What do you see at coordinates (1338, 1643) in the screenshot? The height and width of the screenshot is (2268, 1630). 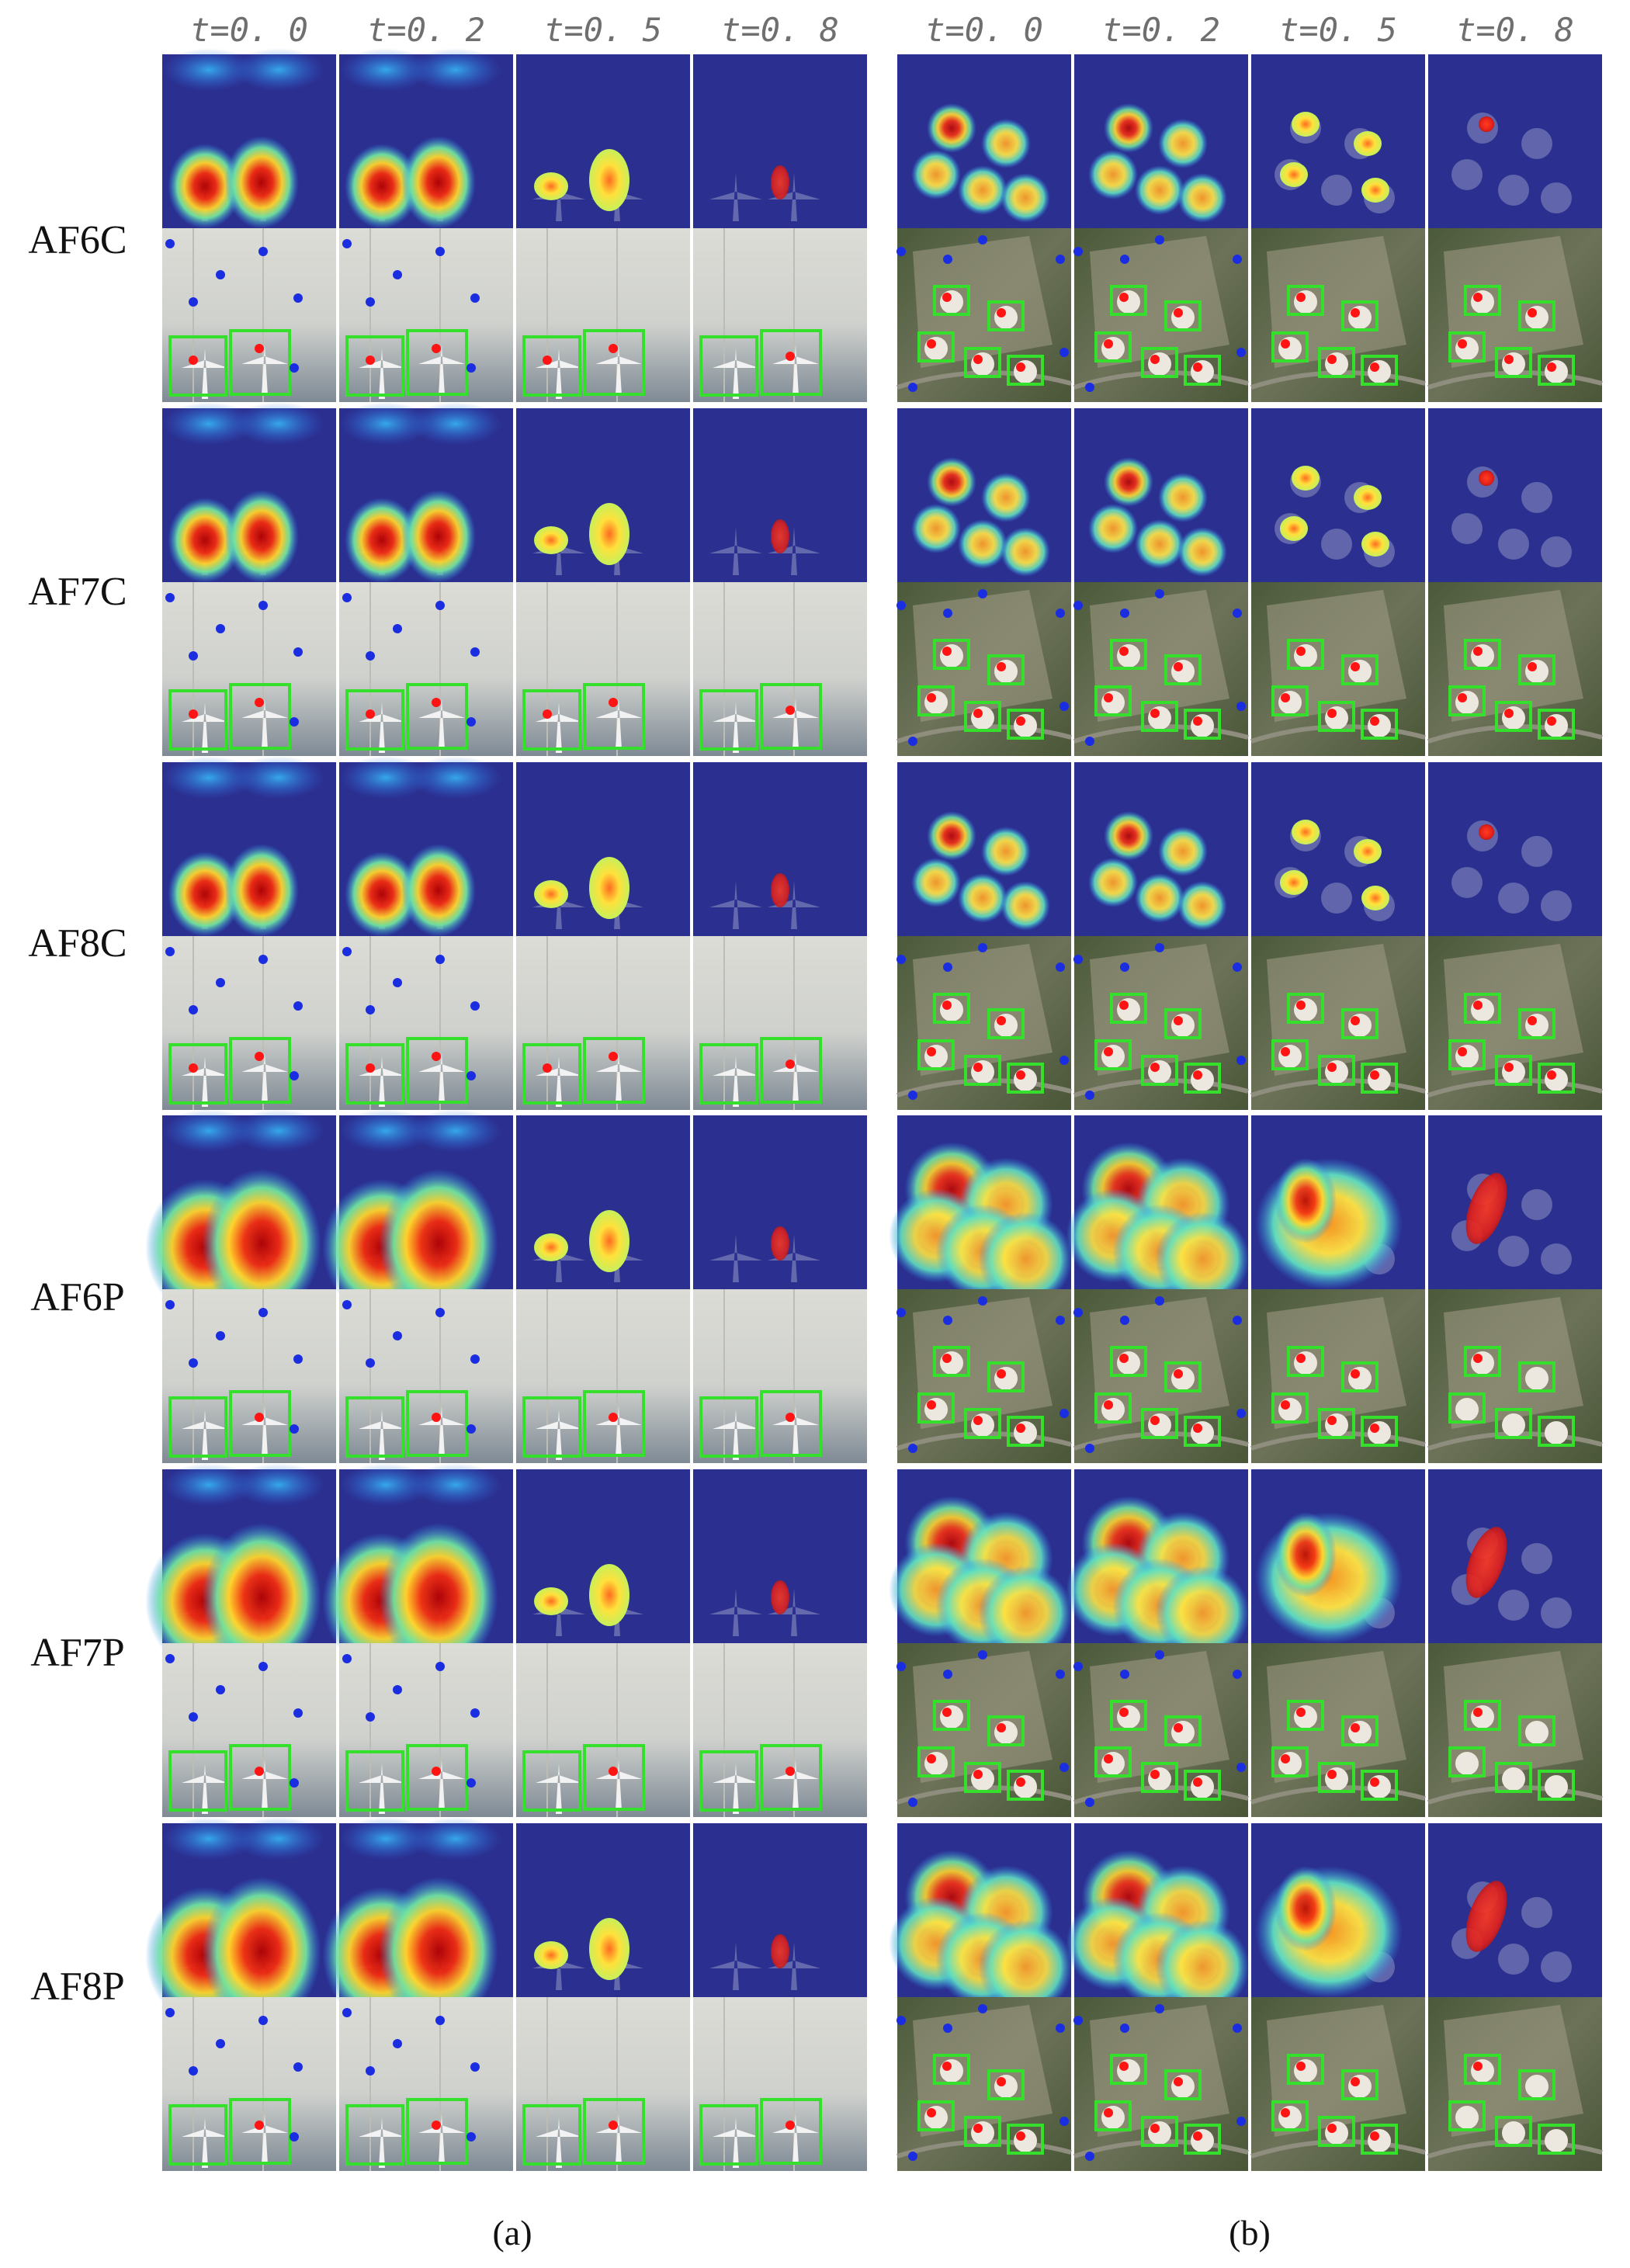 I see `panel-b-r4-c2` at bounding box center [1338, 1643].